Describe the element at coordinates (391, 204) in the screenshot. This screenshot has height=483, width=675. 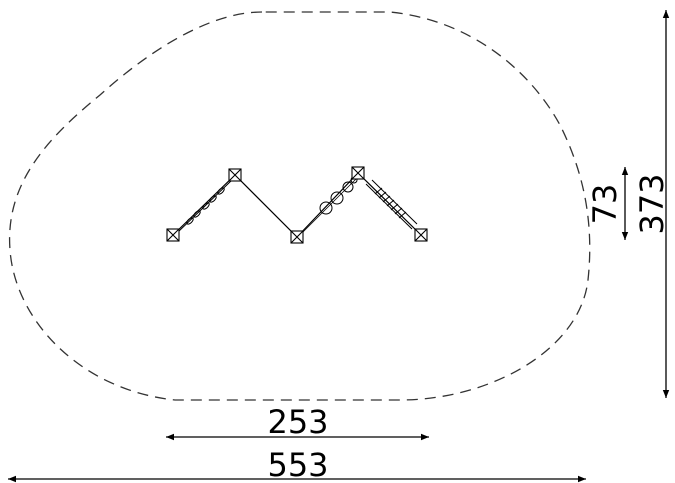
I see `ladder-segment-right` at that location.